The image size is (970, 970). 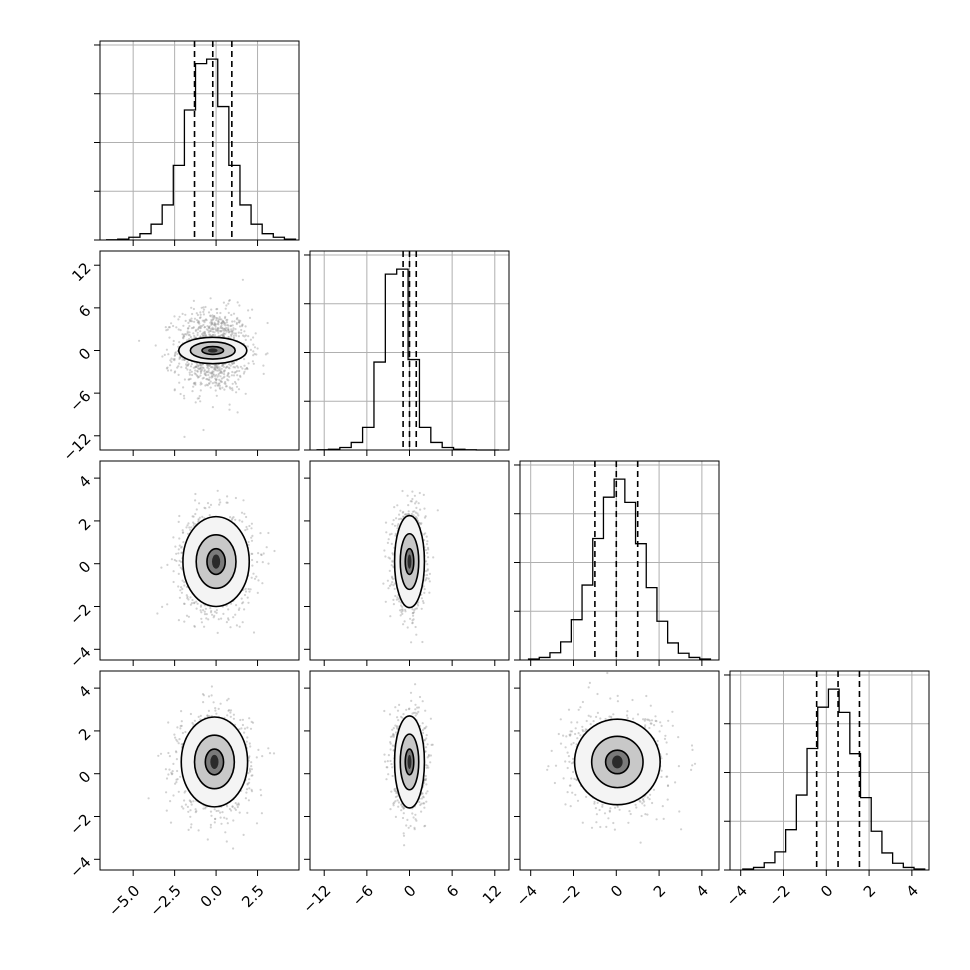 What do you see at coordinates (619, 569) in the screenshot?
I see `histogram-steps` at bounding box center [619, 569].